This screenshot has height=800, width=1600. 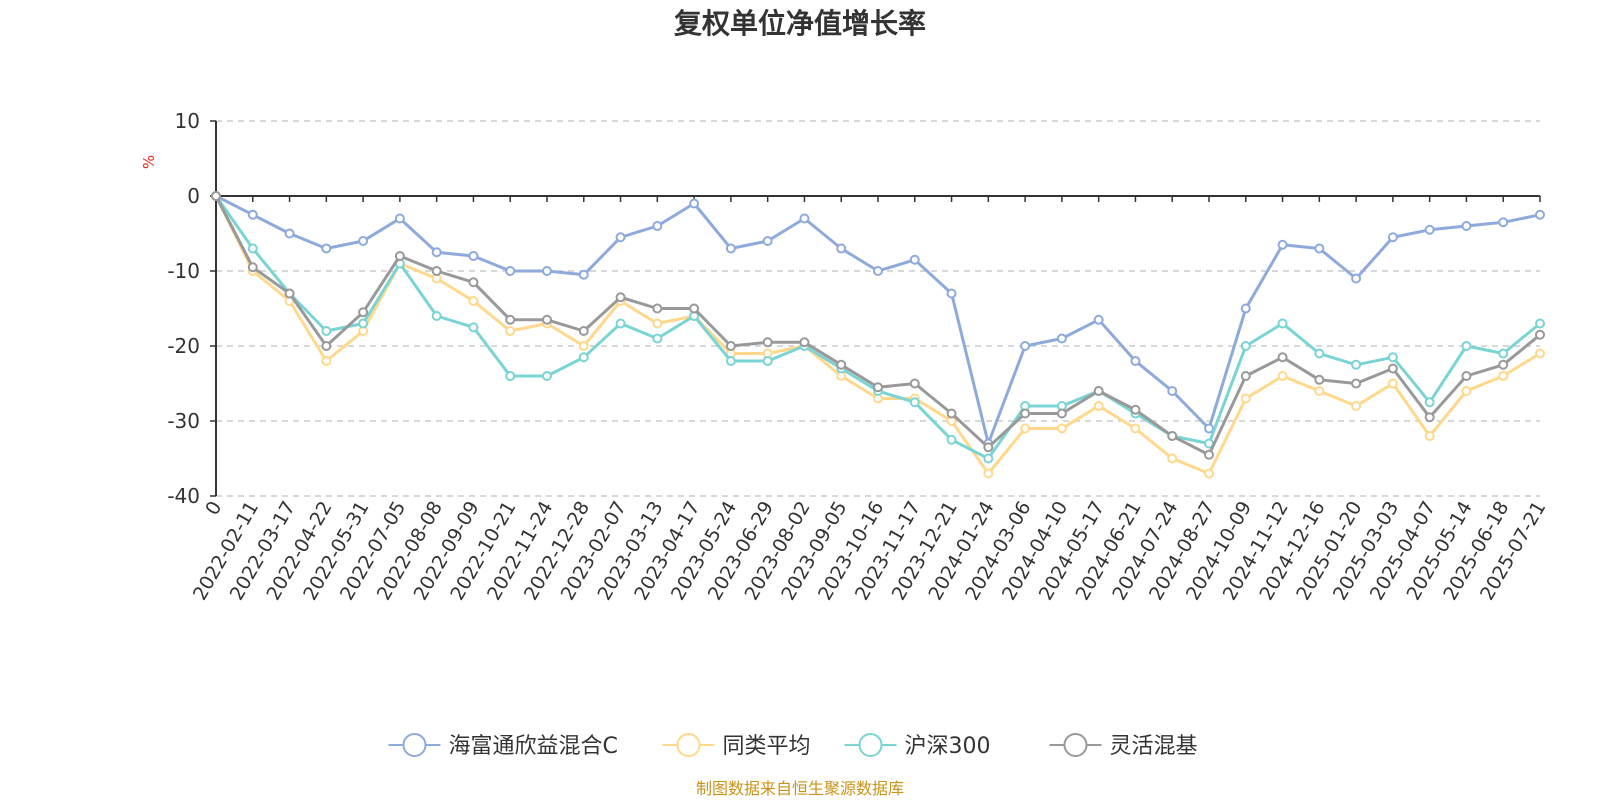 What do you see at coordinates (1154, 746) in the screenshot?
I see `legend-label: 灵活混基` at bounding box center [1154, 746].